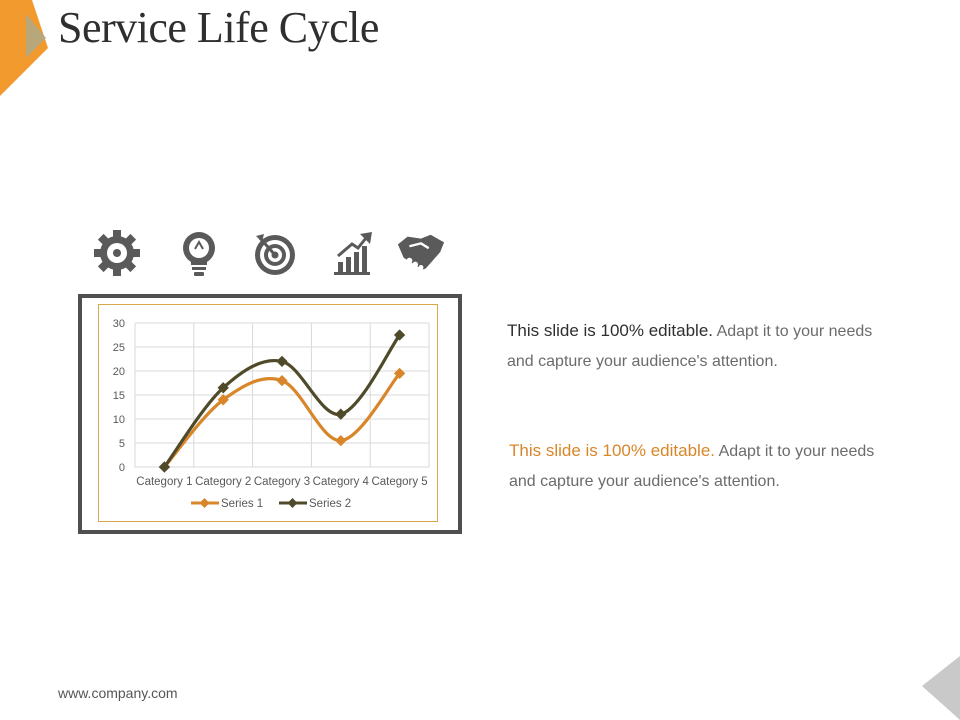 This screenshot has width=960, height=720. I want to click on lightbulb-icon, so click(199, 254).